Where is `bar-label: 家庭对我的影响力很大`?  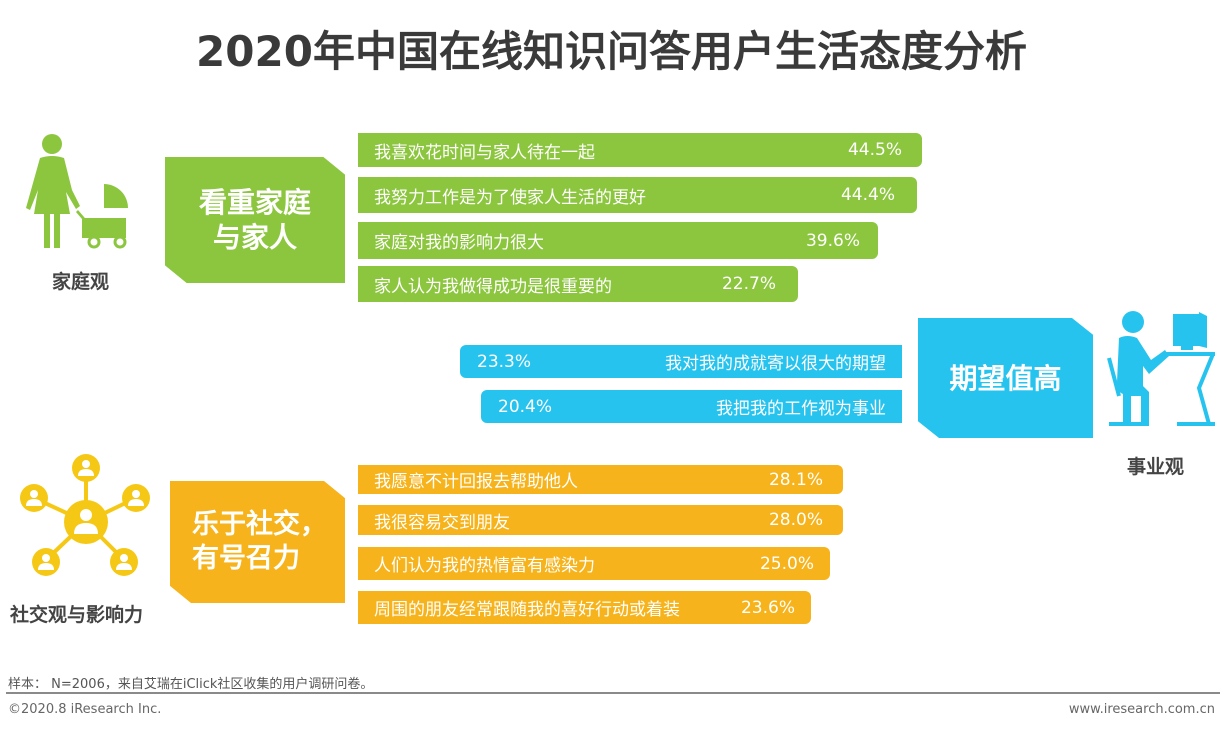
bar-label: 家庭对我的影响力很大 is located at coordinates (459, 243).